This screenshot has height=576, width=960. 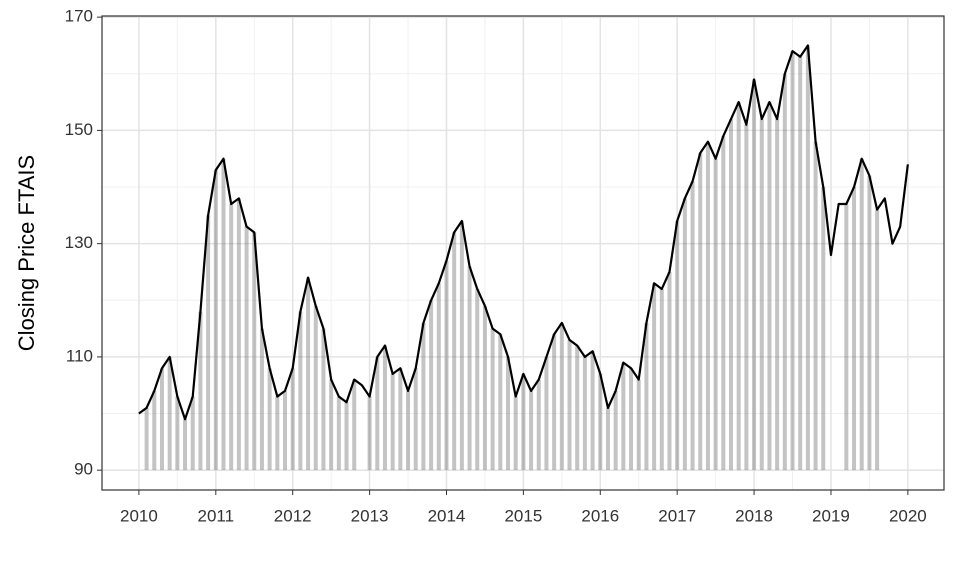 What do you see at coordinates (600, 515) in the screenshot?
I see `x-tick-label: 2016` at bounding box center [600, 515].